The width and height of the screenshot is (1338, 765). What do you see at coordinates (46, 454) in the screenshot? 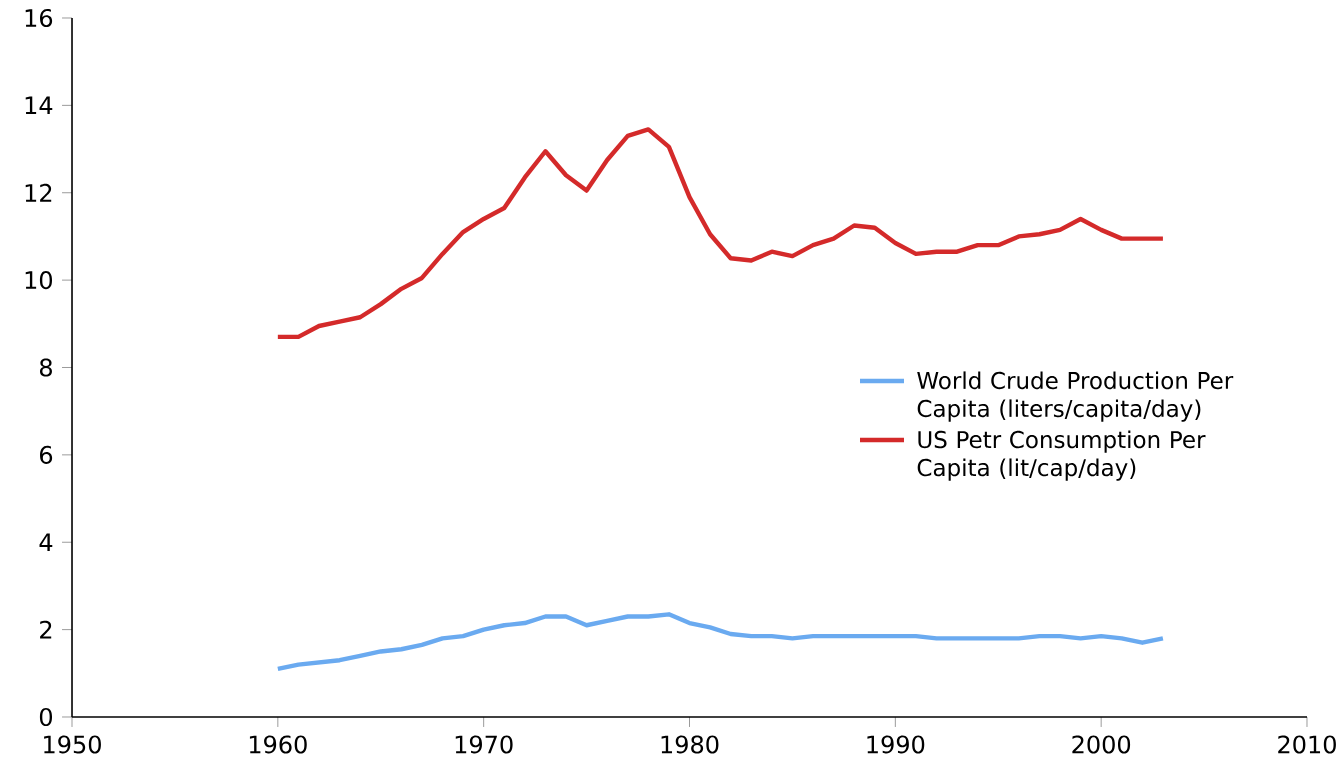
I see `y-tick-label: 6` at bounding box center [46, 454].